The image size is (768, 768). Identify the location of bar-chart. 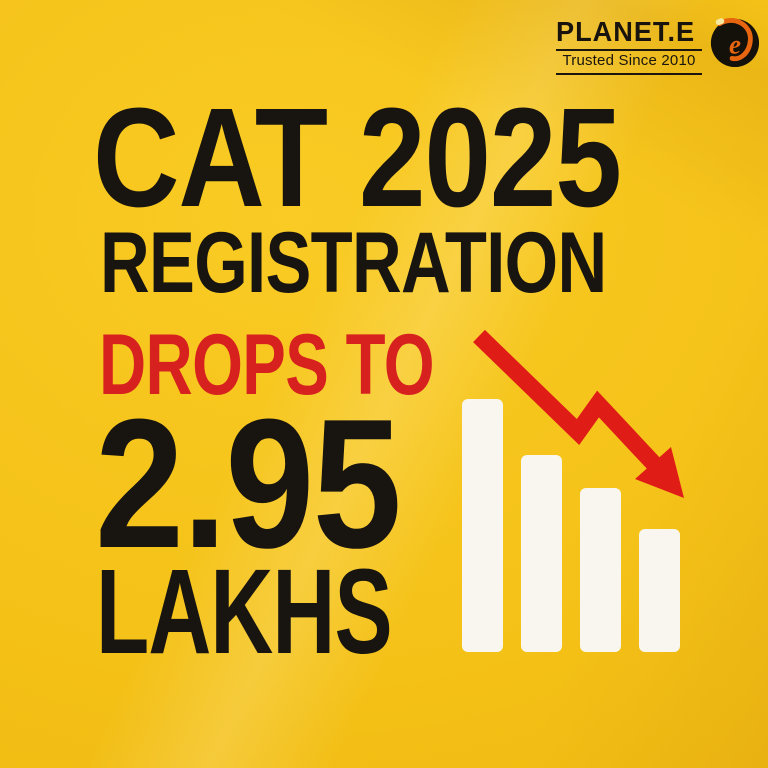
(571, 525).